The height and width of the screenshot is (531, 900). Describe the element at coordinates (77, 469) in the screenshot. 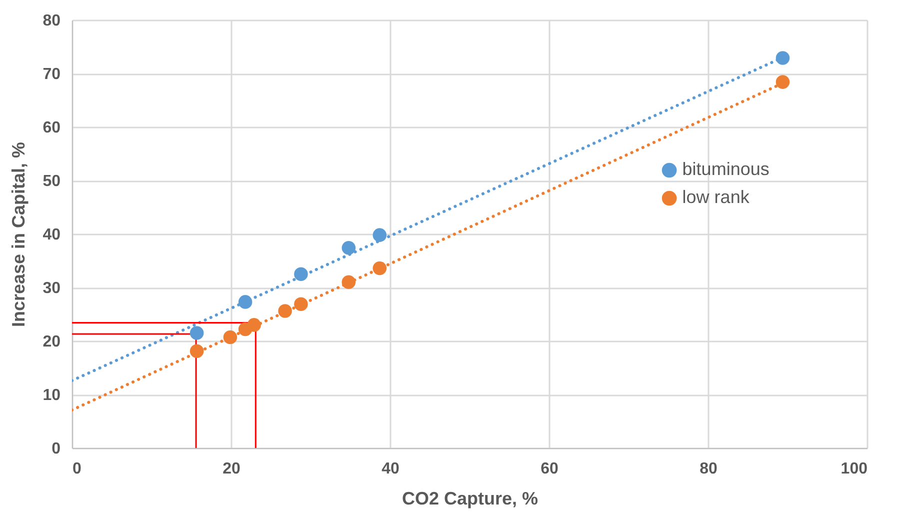

I see `x-tick-label: 0` at that location.